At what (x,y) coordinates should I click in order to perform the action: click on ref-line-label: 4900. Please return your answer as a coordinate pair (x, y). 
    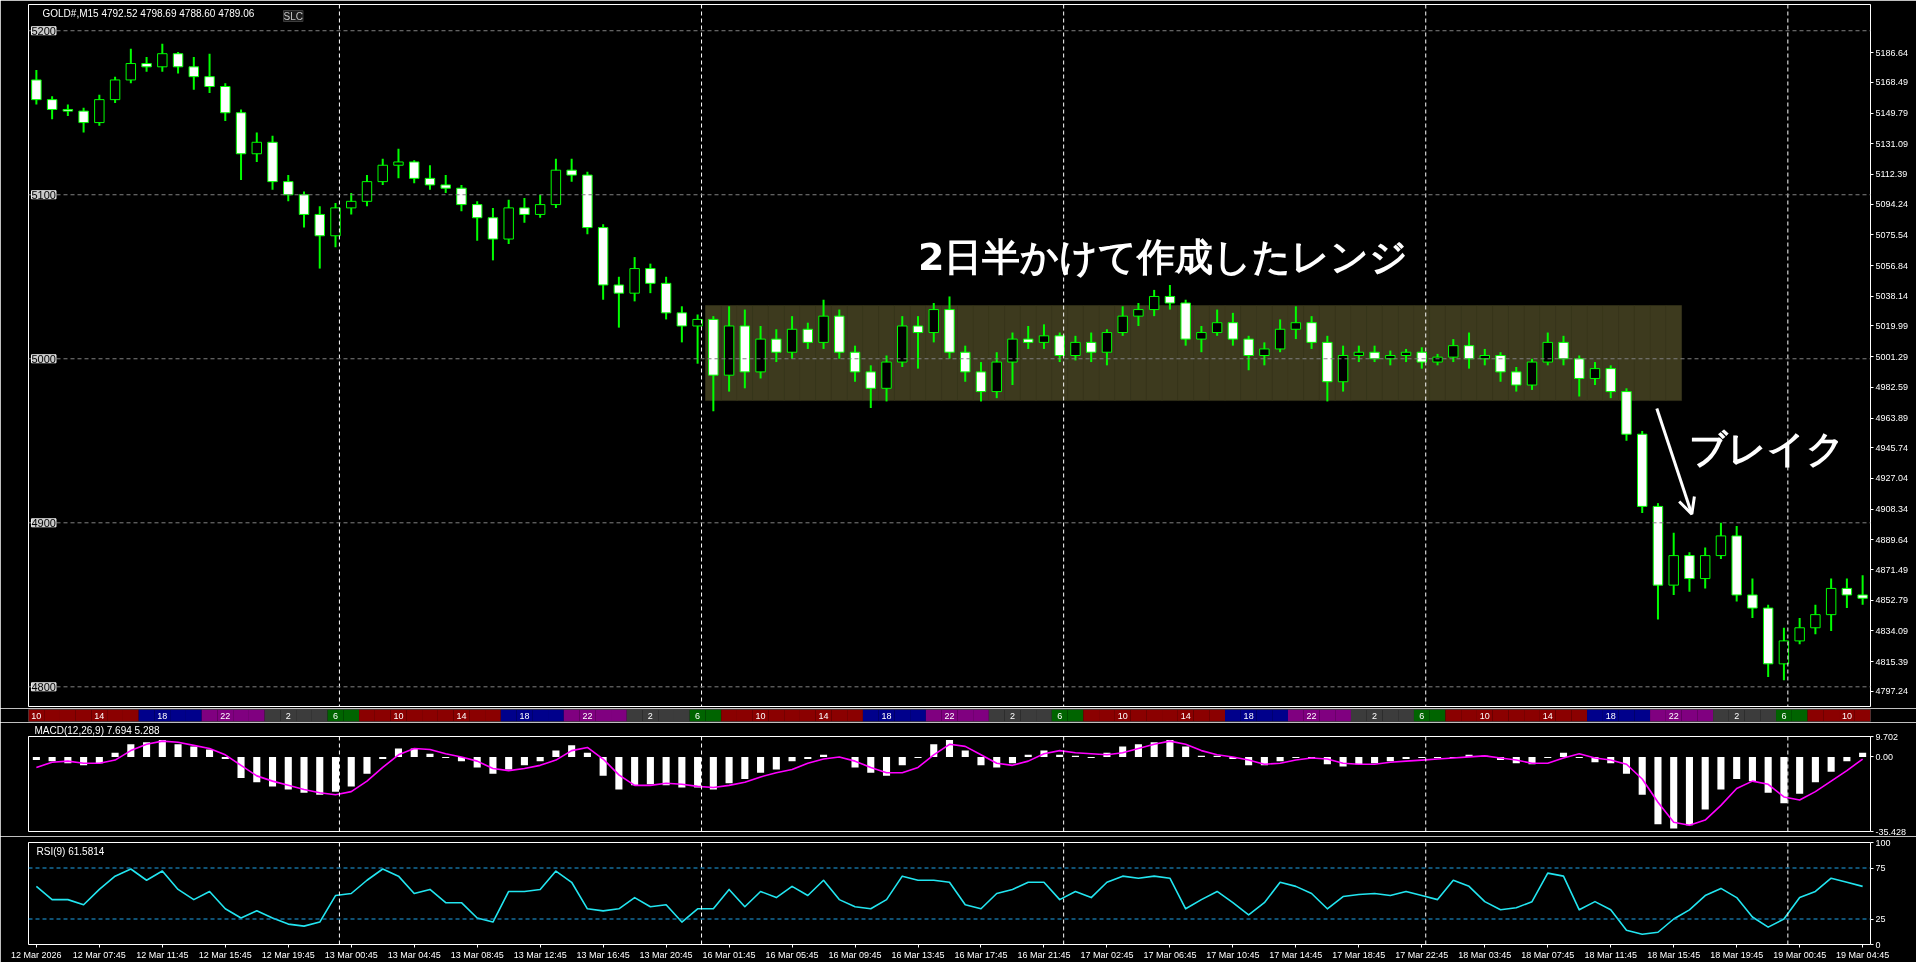
    Looking at the image, I should click on (43, 522).